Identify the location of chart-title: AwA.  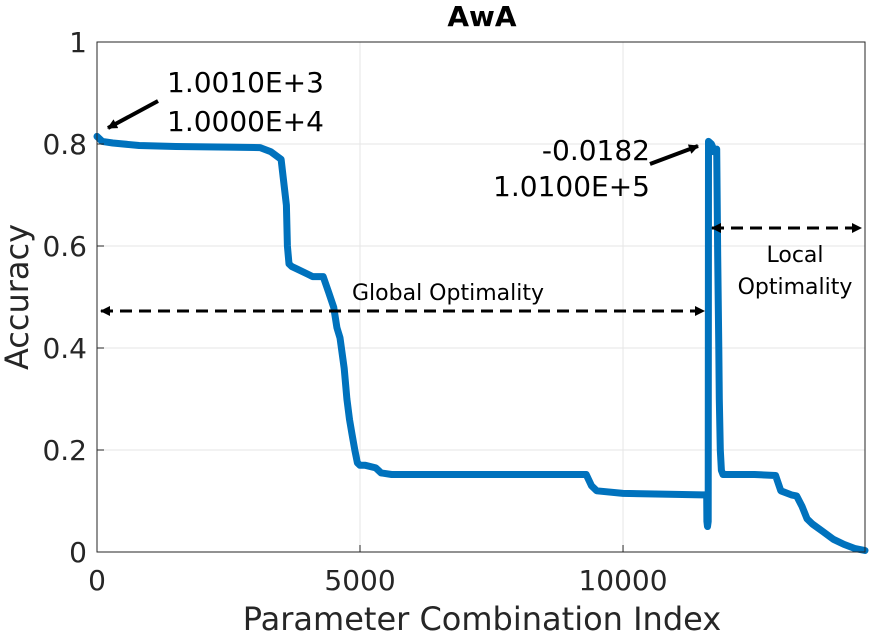
(482, 16).